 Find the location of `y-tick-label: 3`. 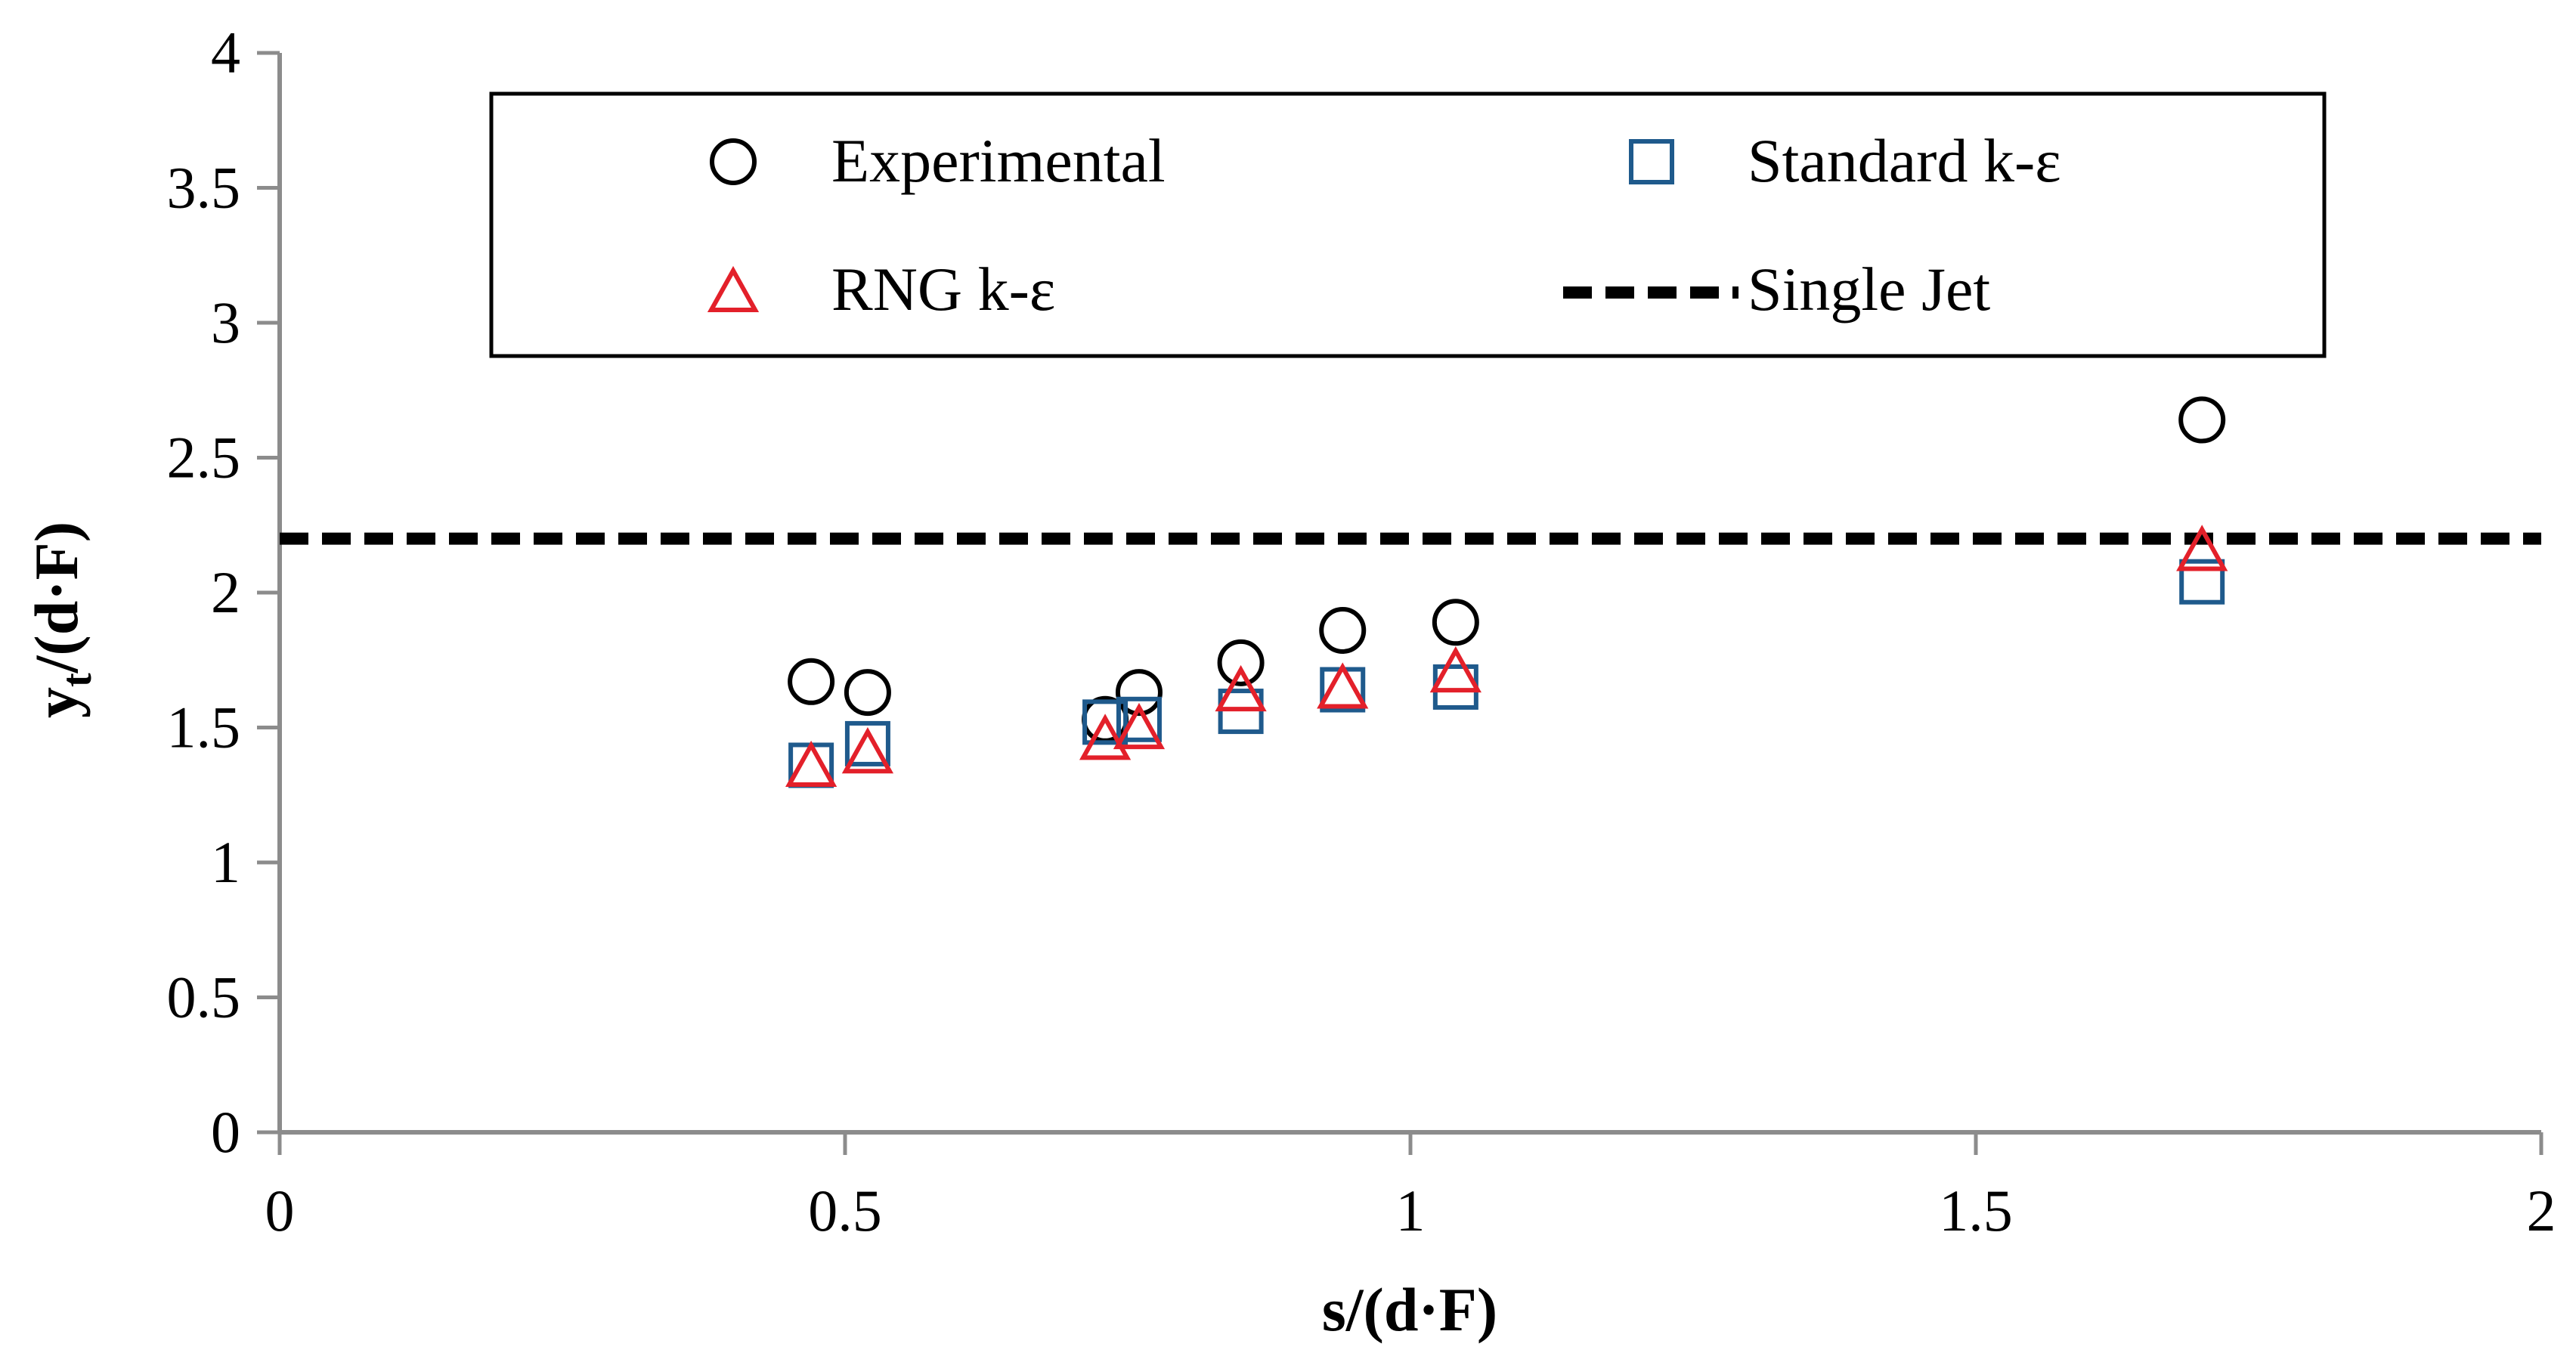

y-tick-label: 3 is located at coordinates (225, 322).